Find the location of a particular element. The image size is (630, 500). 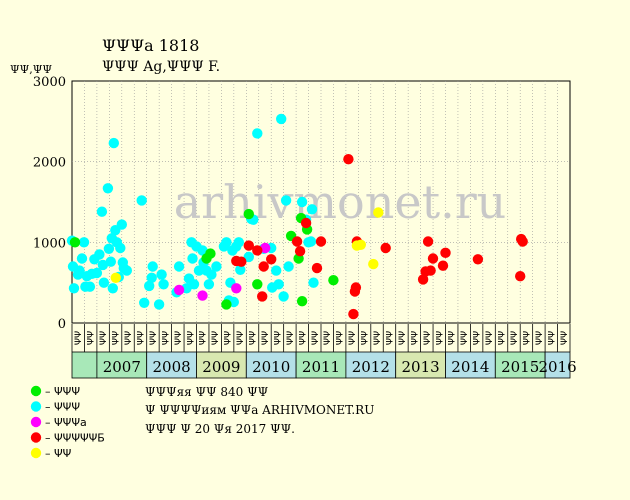

note-total: ΨΨΨяя ΨΨ 840 ΨΨ is located at coordinates (207, 392).